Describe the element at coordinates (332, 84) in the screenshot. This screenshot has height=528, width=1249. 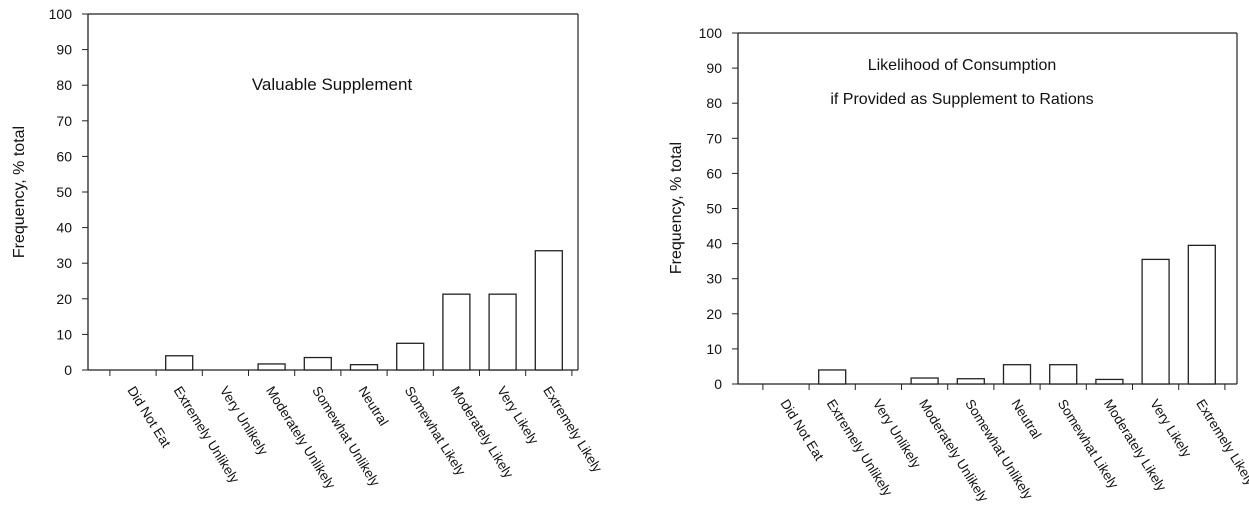
I see `chart-title-line: Valuable Supplement` at that location.